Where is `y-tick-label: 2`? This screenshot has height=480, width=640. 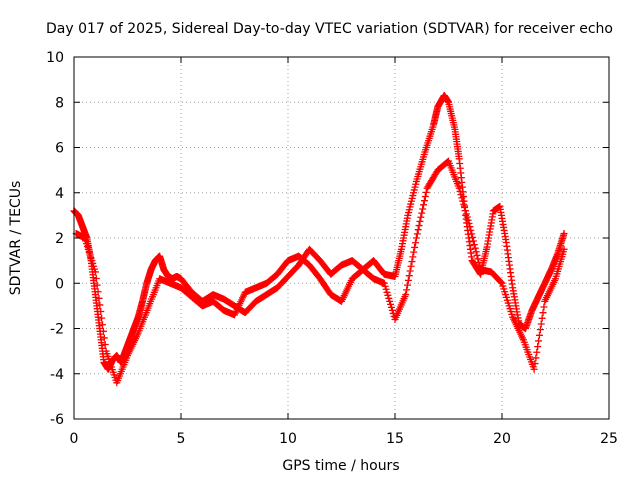
y-tick-label: 2 is located at coordinates (59, 239).